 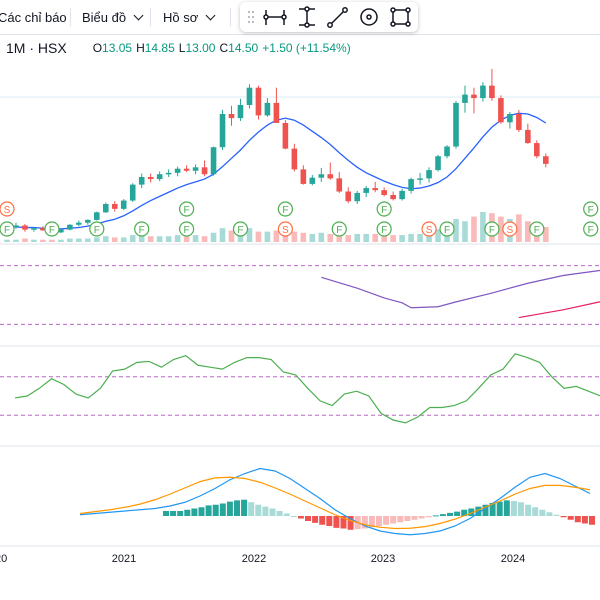 I want to click on profile-button: Hồ sơ, so click(x=189, y=17).